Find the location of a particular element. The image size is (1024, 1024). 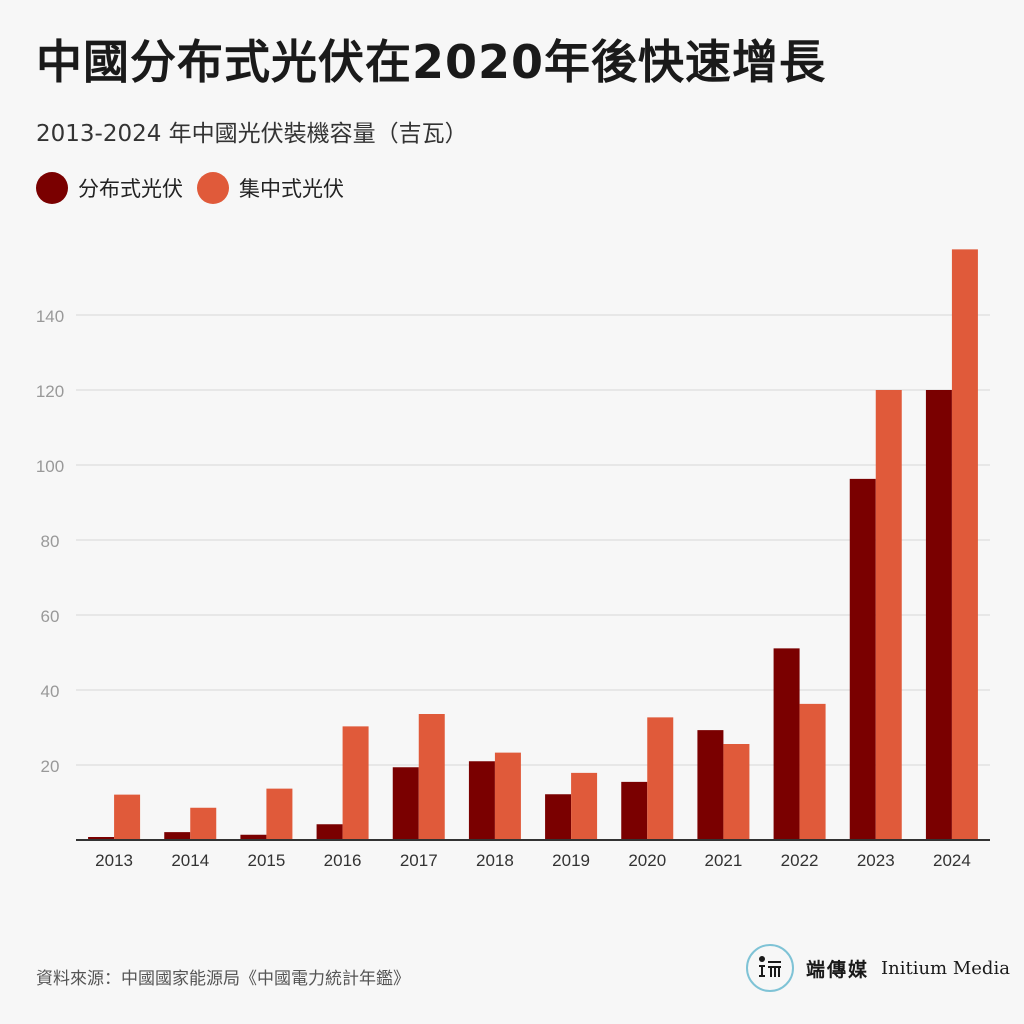

y-tick-label: 60 is located at coordinates (50, 616).